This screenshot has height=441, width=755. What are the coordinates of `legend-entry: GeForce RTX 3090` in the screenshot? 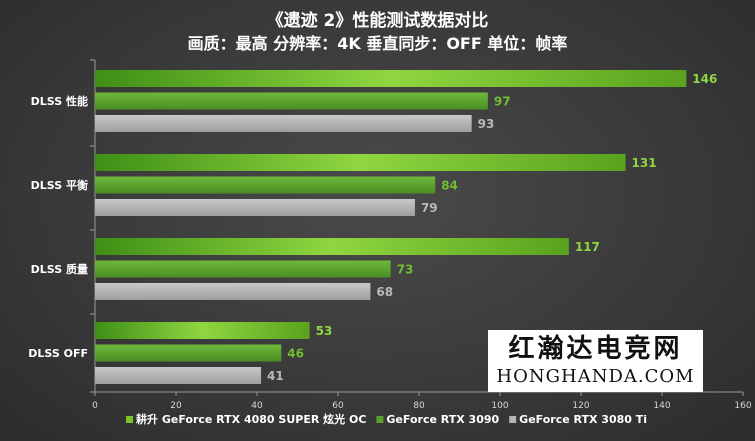 It's located at (442, 419).